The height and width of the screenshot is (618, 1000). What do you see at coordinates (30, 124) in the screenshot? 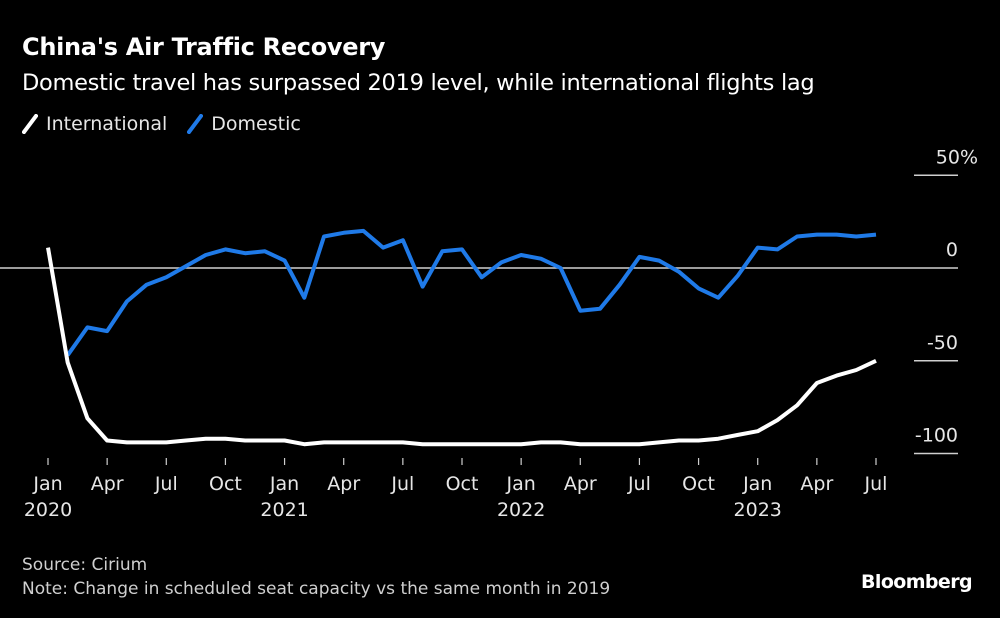
I see `legend-swatch-international` at bounding box center [30, 124].